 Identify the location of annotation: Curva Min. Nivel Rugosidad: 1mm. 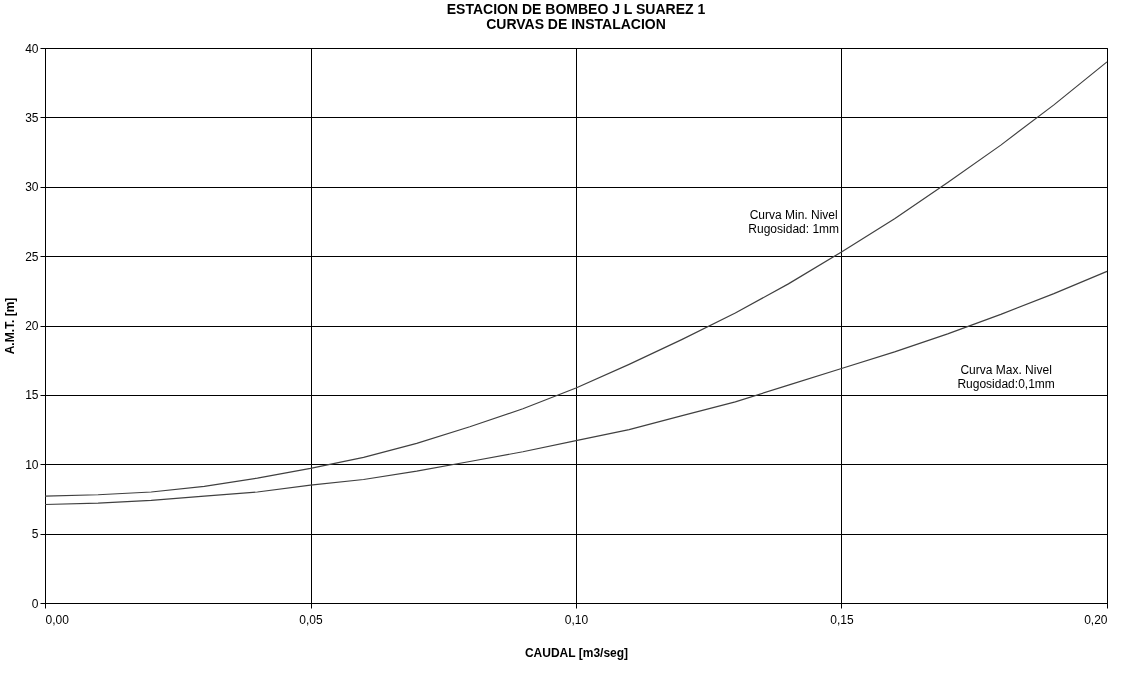
(794, 221).